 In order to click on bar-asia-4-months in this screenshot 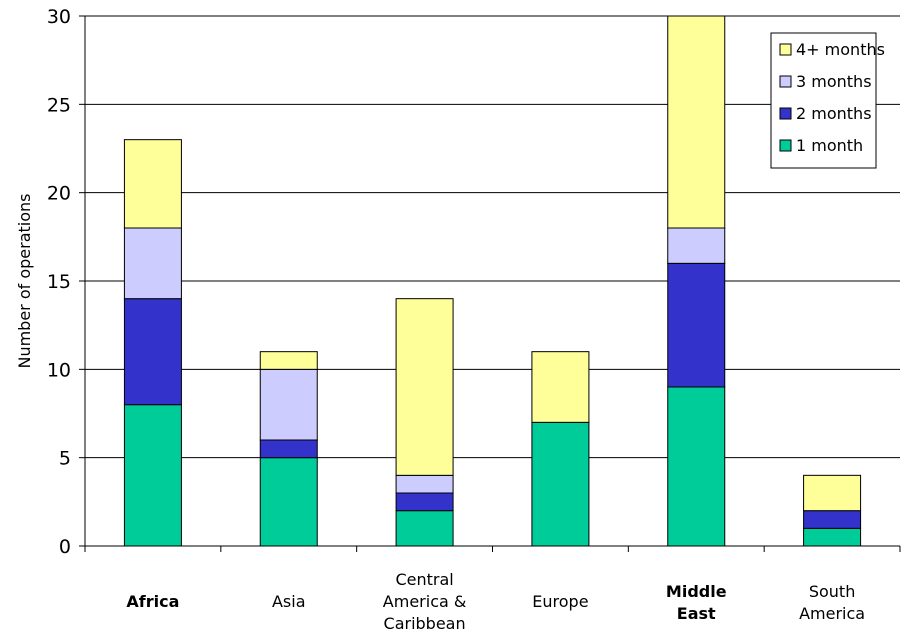, I will do `click(288, 360)`.